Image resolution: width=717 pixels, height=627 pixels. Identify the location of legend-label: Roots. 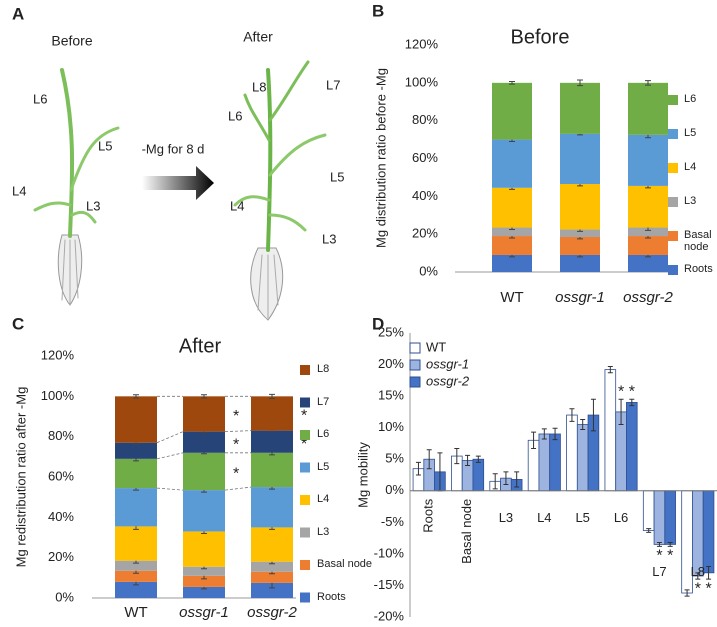
(698, 269).